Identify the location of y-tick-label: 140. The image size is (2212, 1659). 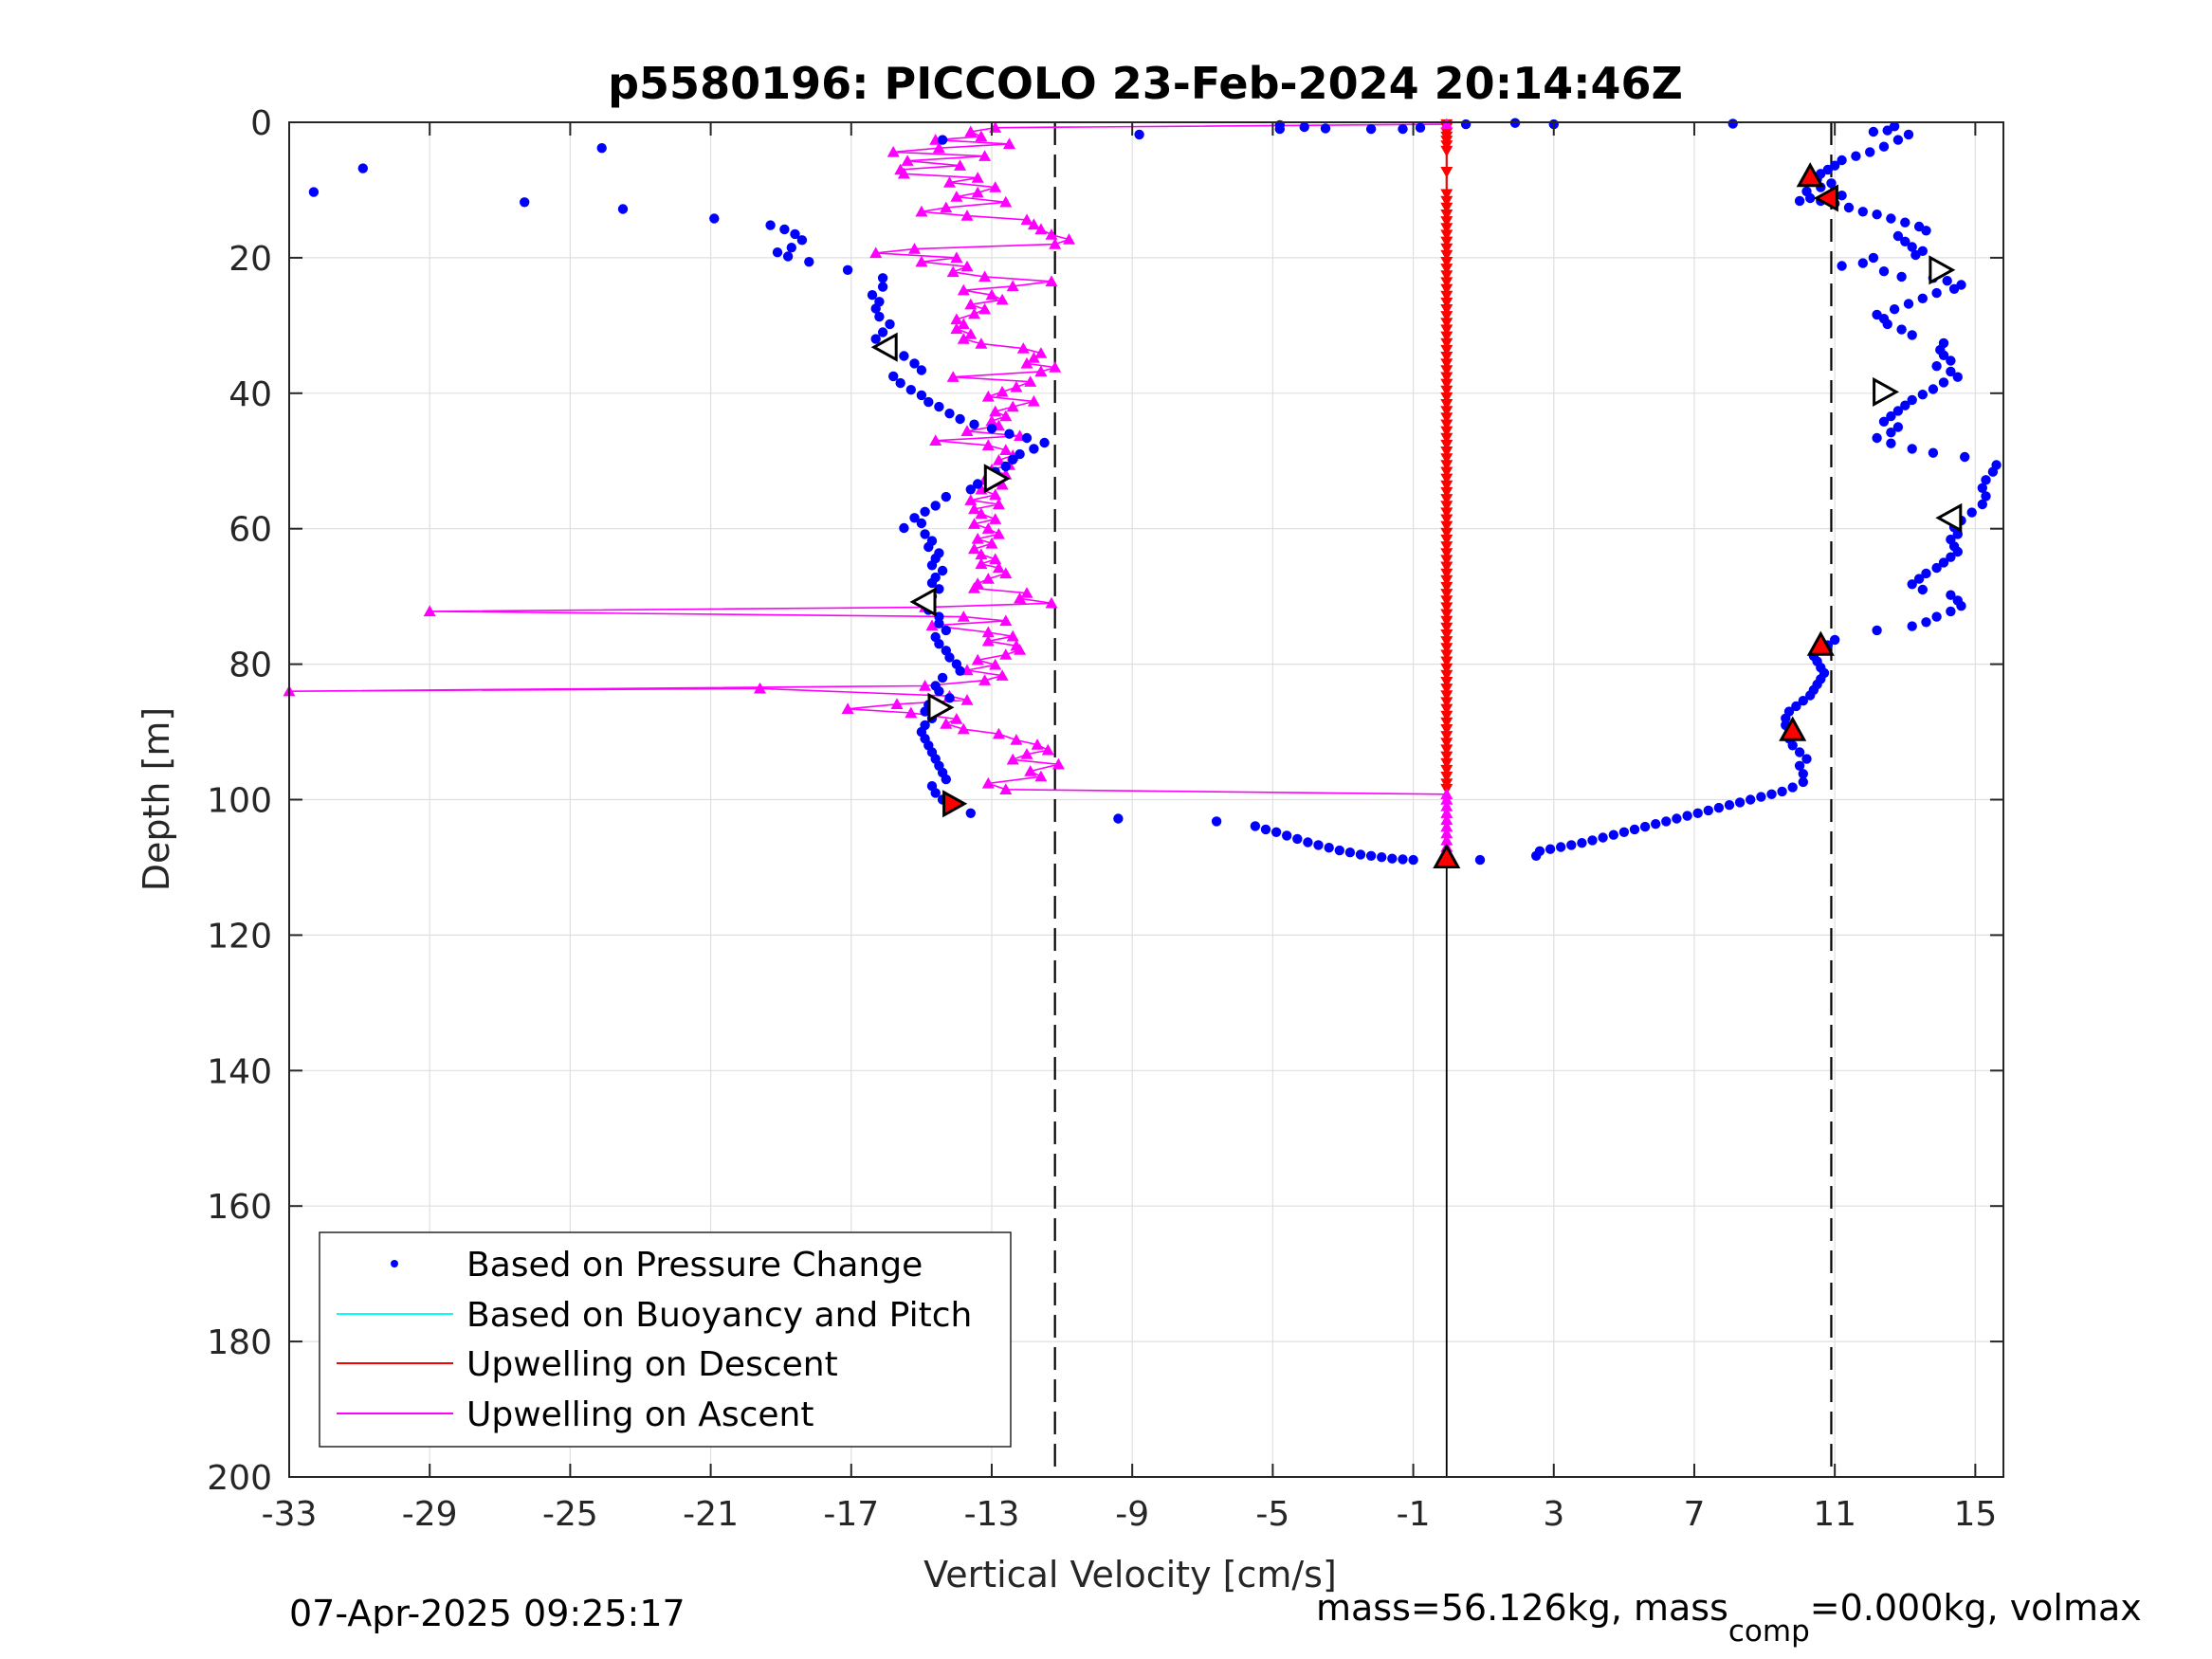
(239, 1071).